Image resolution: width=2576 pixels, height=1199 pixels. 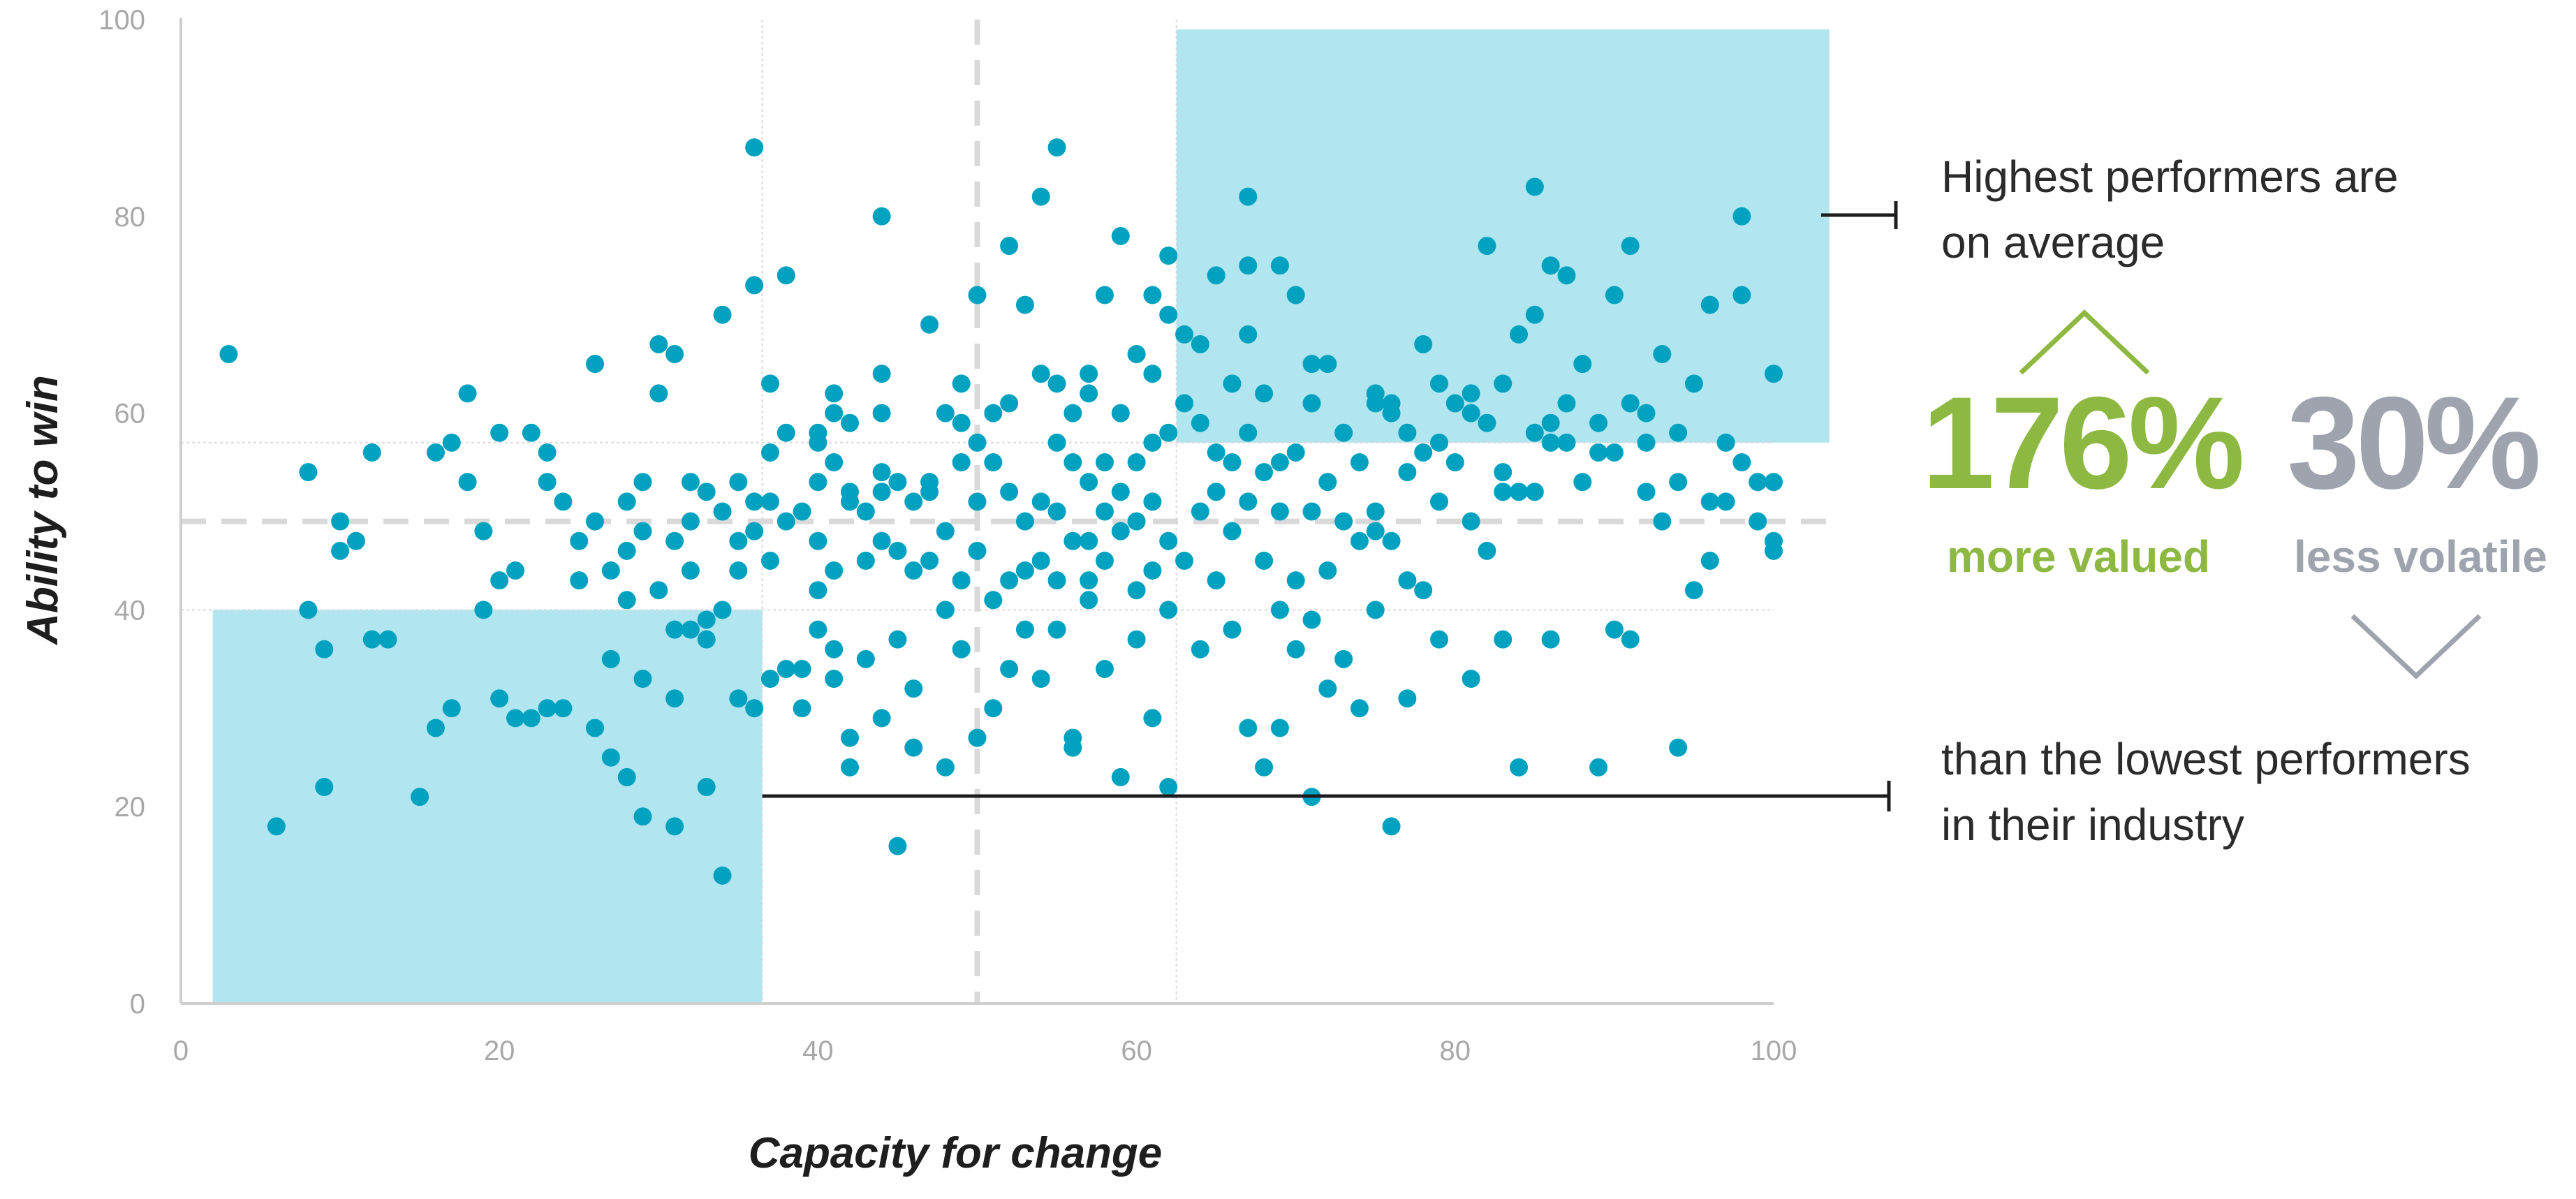 I want to click on y-tick-label: 20, so click(x=130, y=807).